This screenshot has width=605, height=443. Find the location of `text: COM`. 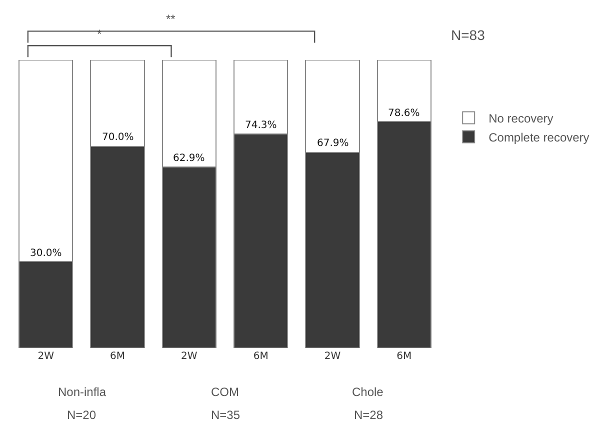

text: COM is located at coordinates (225, 392).